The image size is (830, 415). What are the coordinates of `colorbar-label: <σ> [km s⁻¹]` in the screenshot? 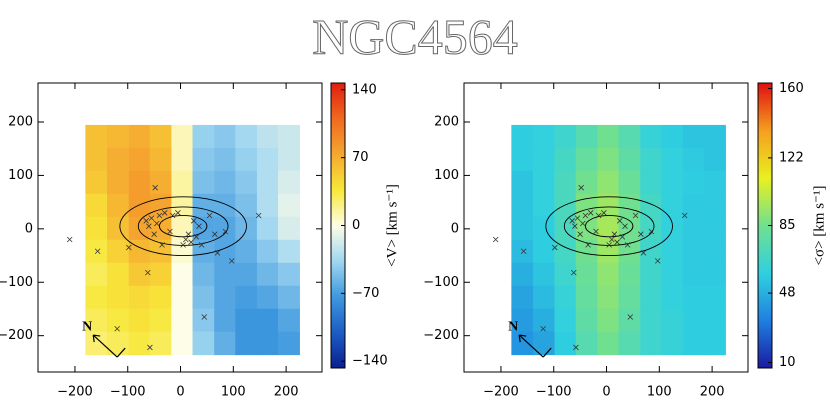 It's located at (819, 226).